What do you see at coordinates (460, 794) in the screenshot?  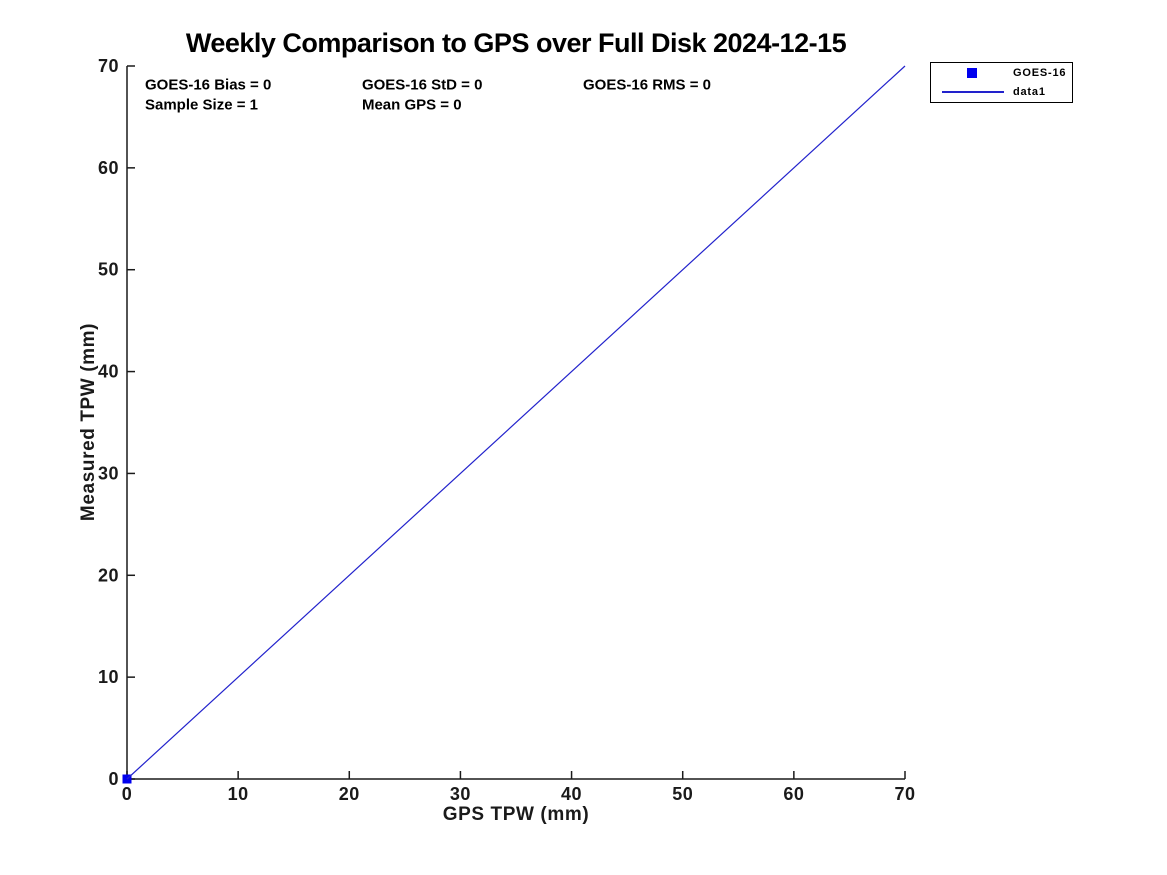 I see `x-tick-label: 30` at bounding box center [460, 794].